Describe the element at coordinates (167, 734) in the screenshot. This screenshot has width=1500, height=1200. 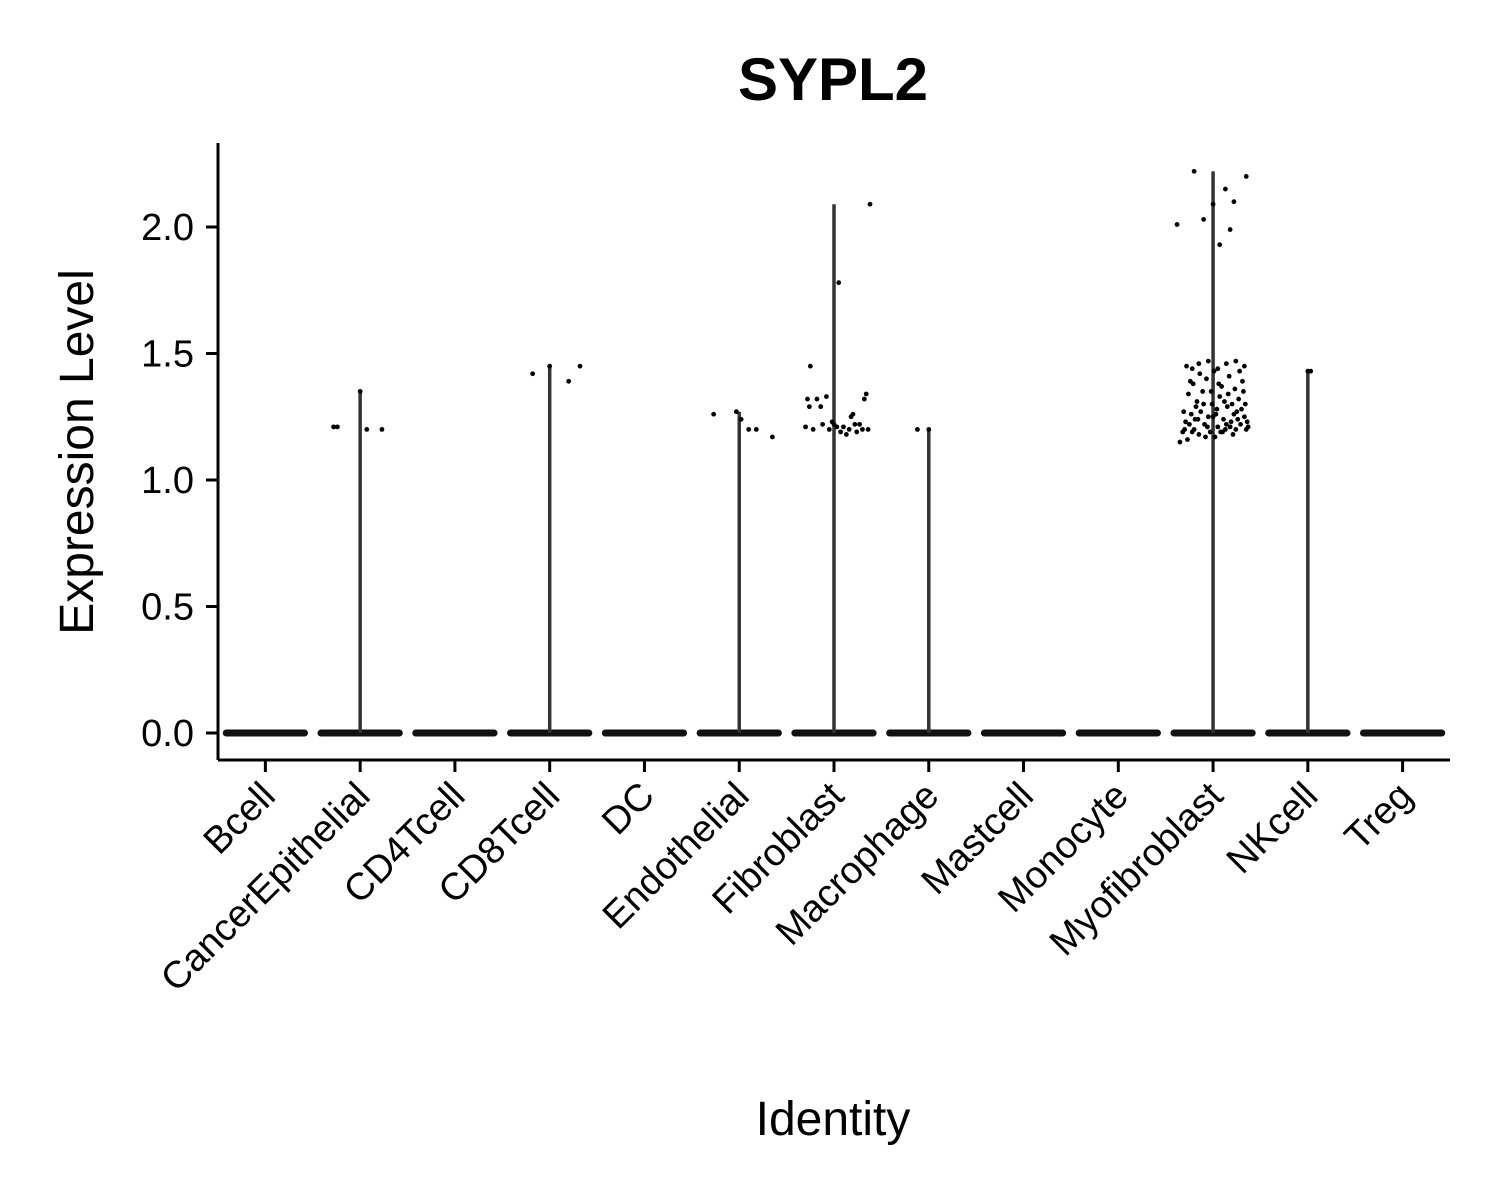
I see `y-tick-label: 0.0` at that location.